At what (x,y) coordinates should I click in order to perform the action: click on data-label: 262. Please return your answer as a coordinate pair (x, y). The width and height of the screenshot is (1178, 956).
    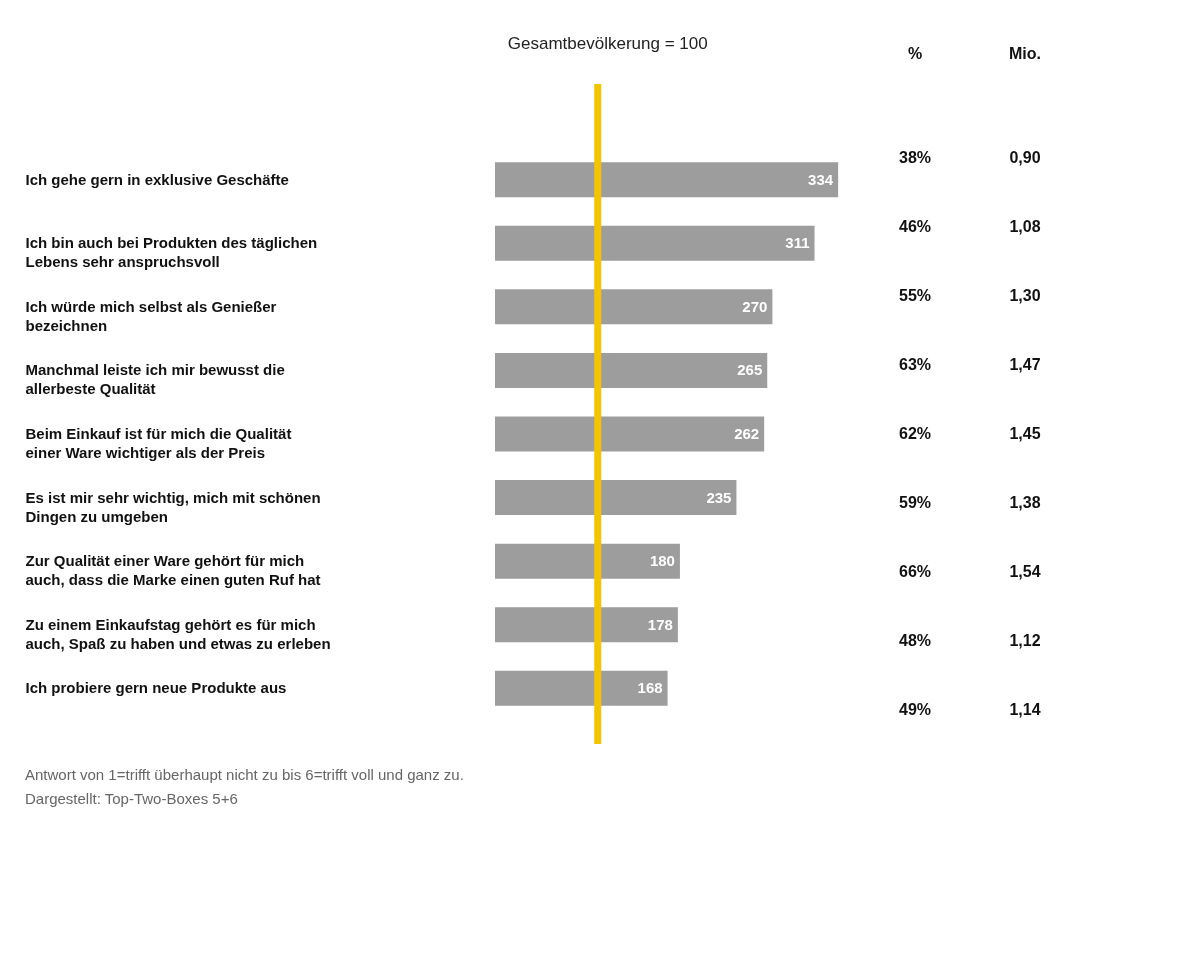
    Looking at the image, I should click on (747, 433).